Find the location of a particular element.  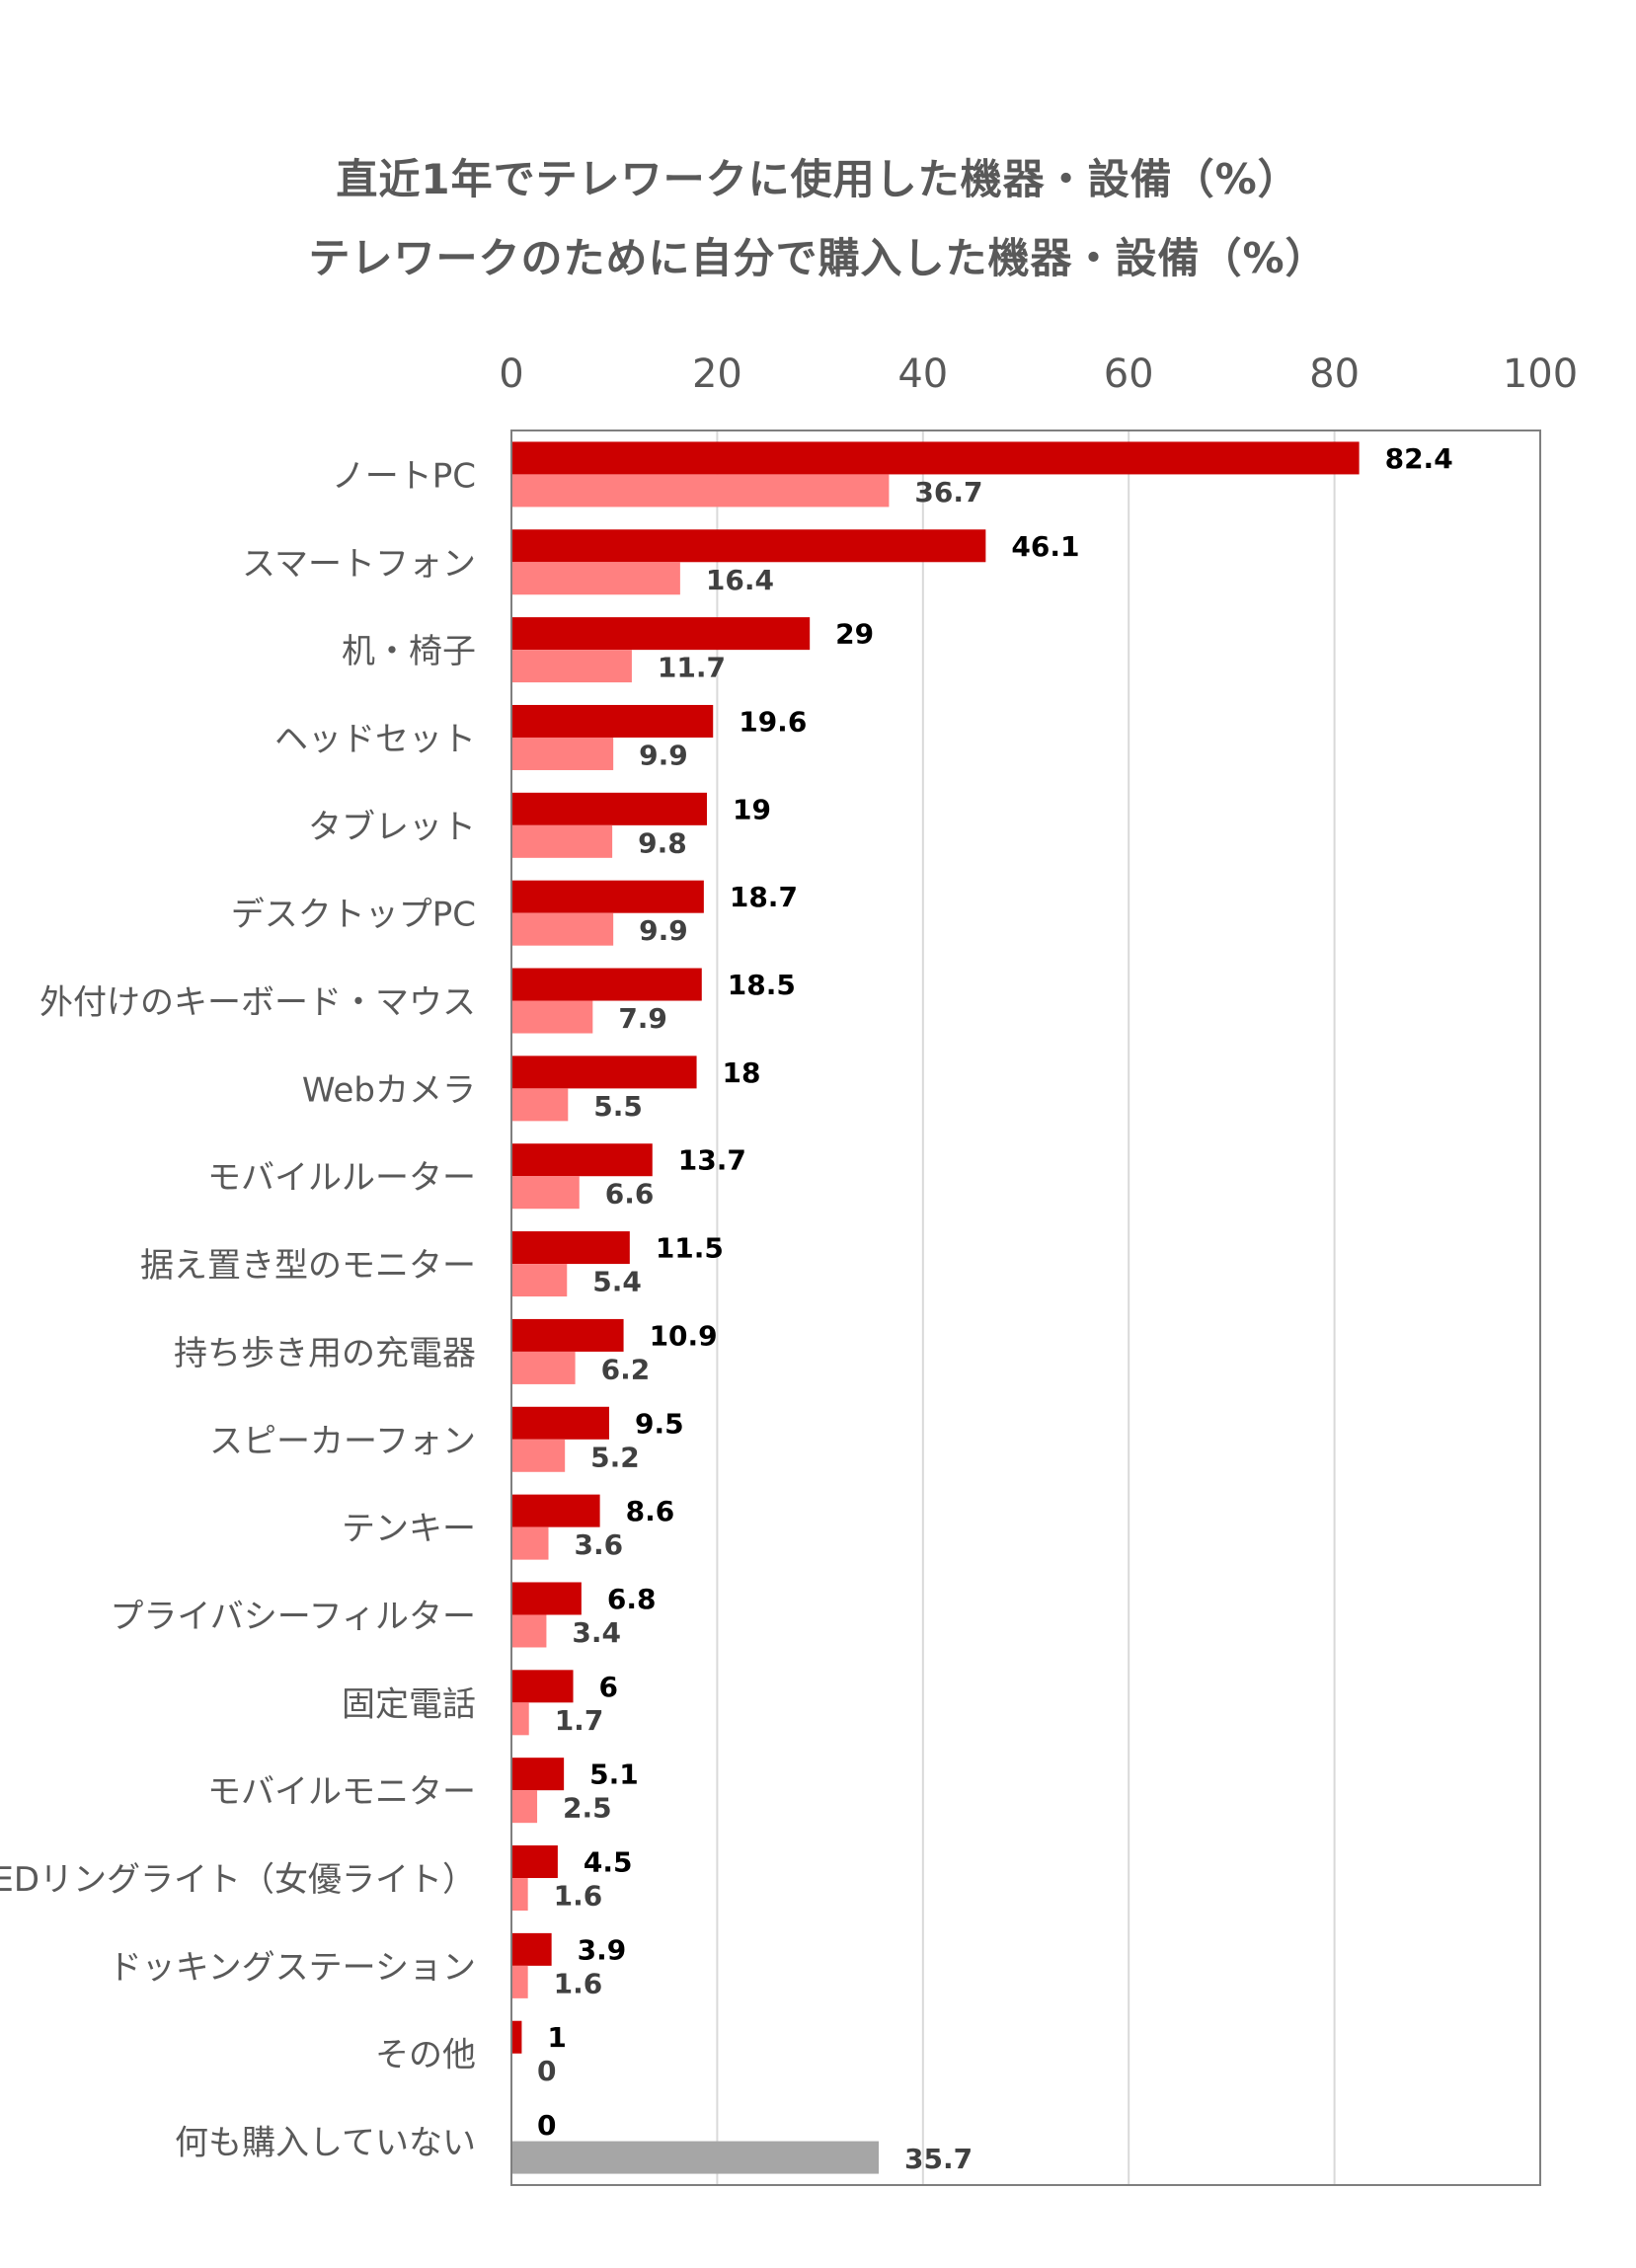

data-label-series-1: 3.9 is located at coordinates (602, 1949).